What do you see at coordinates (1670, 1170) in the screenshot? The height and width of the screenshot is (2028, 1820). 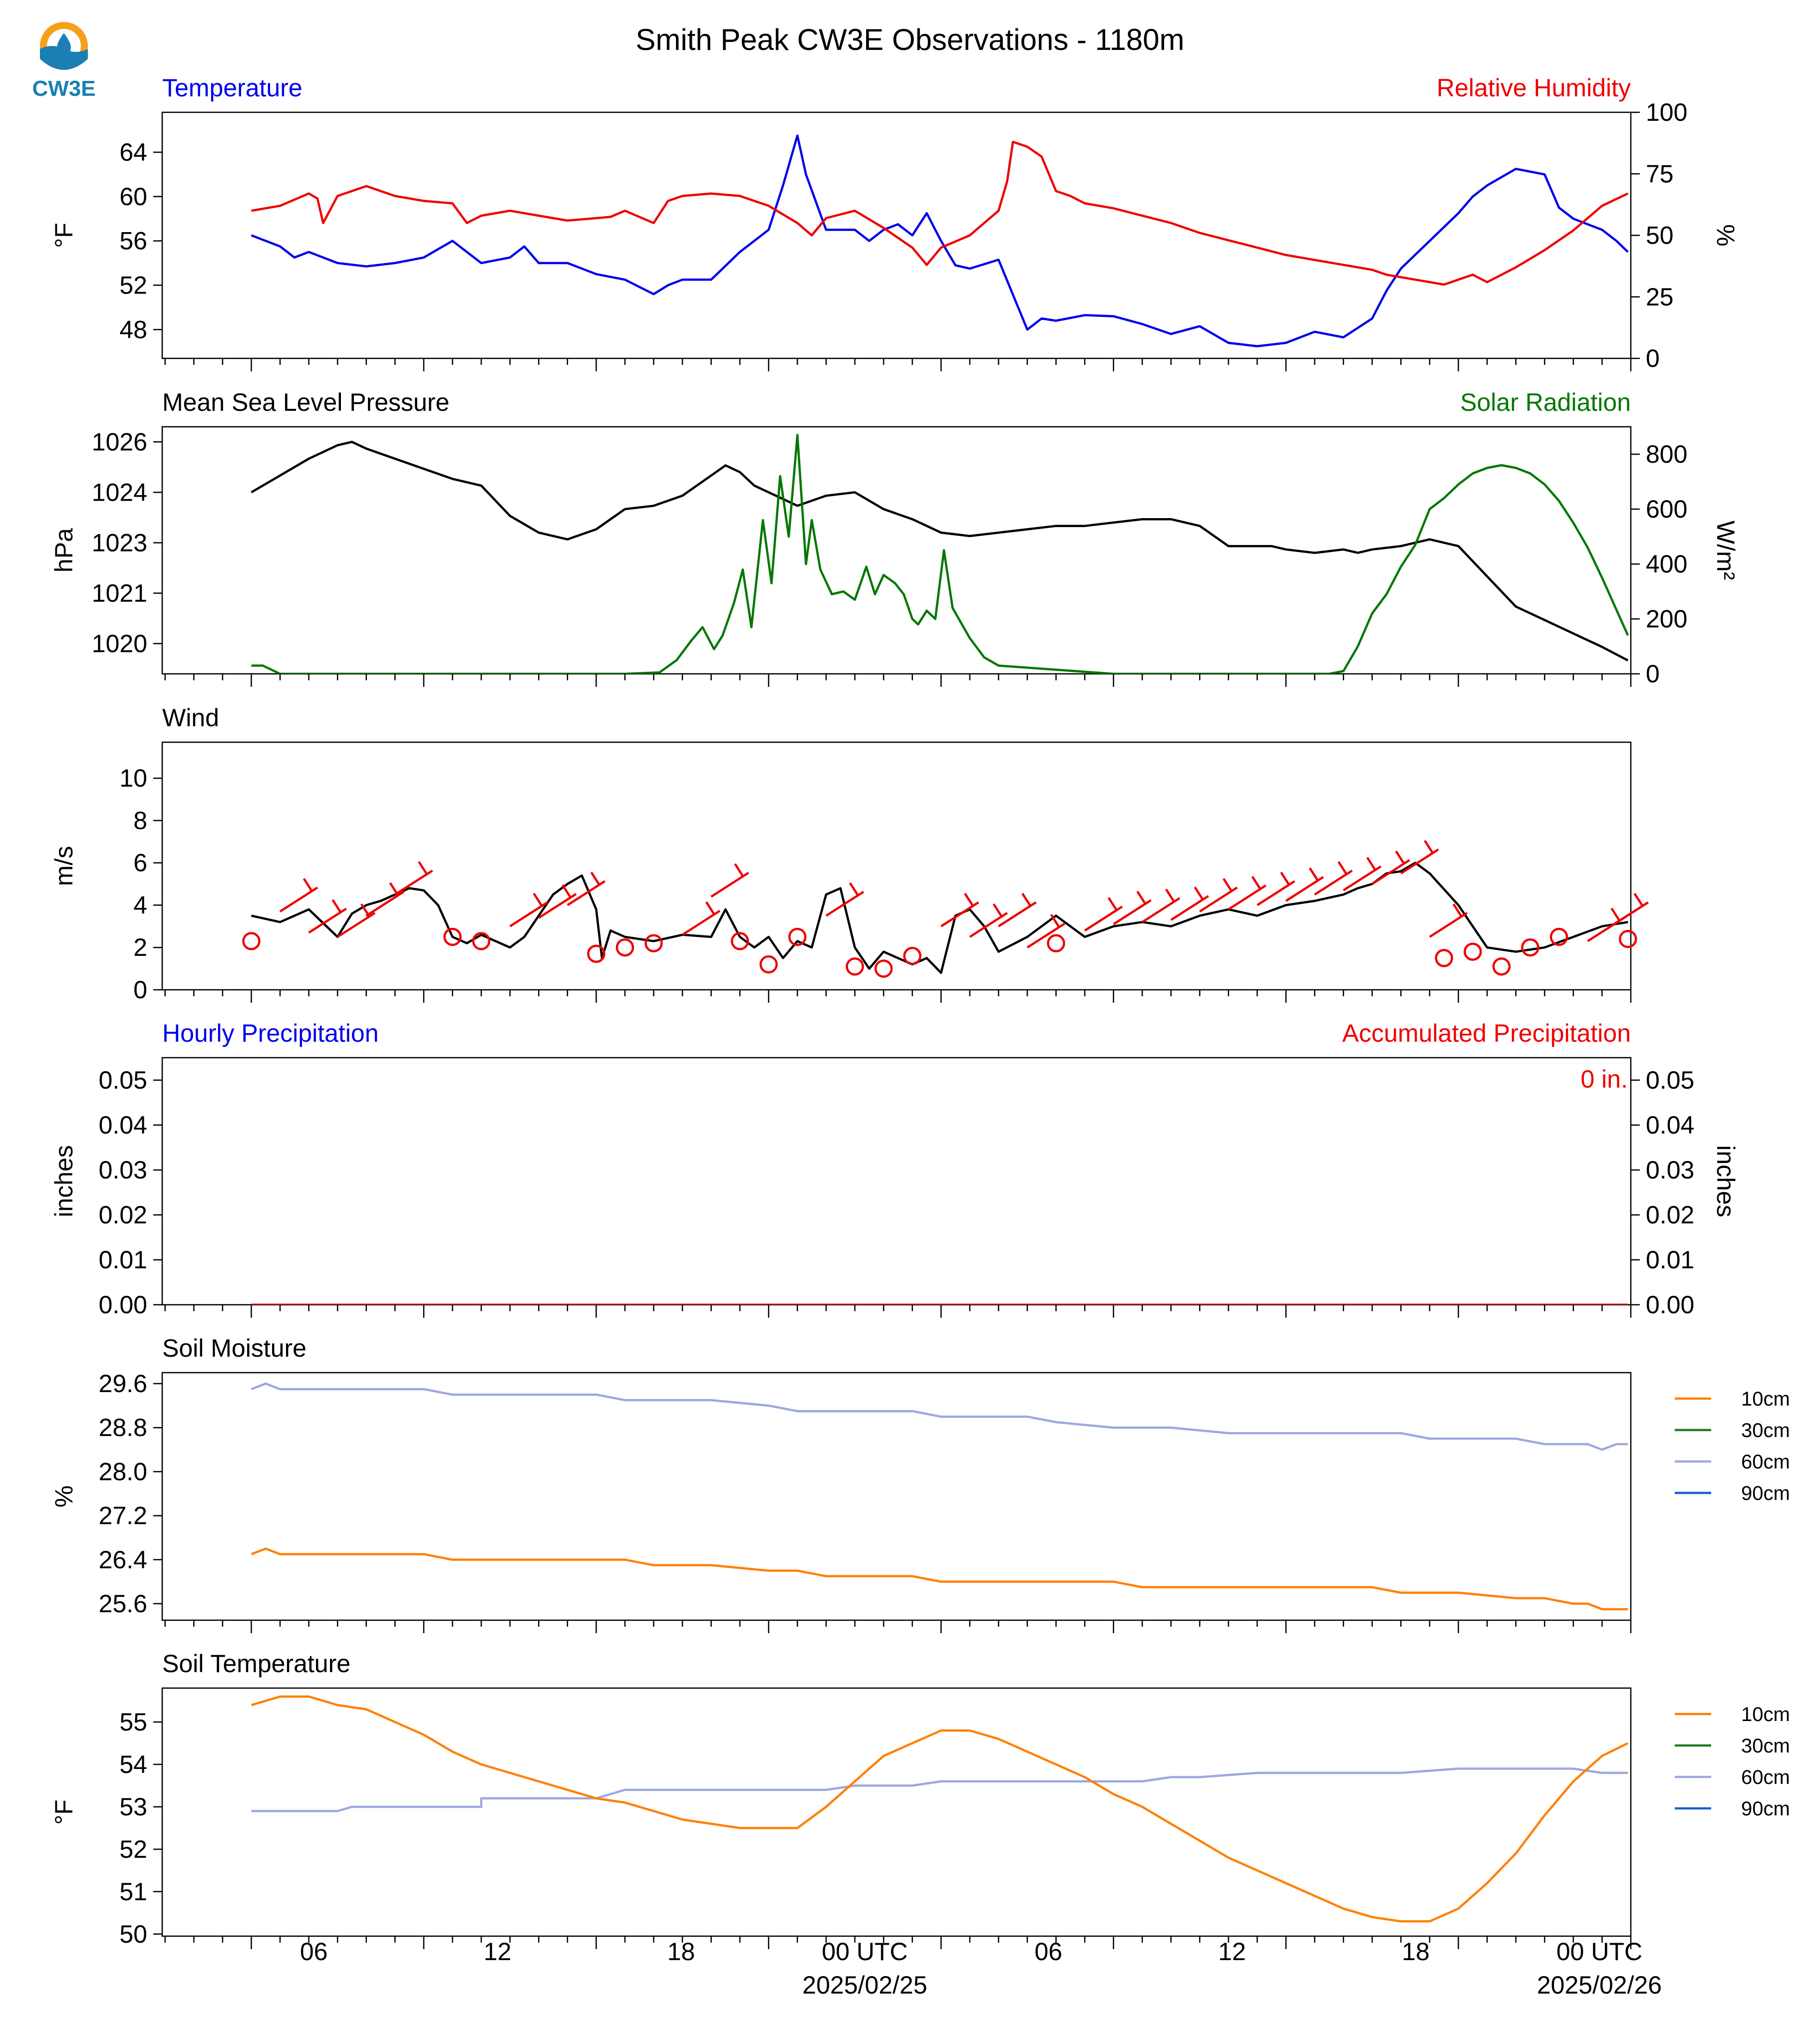 I see `right-ytick-label: 0.03` at bounding box center [1670, 1170].